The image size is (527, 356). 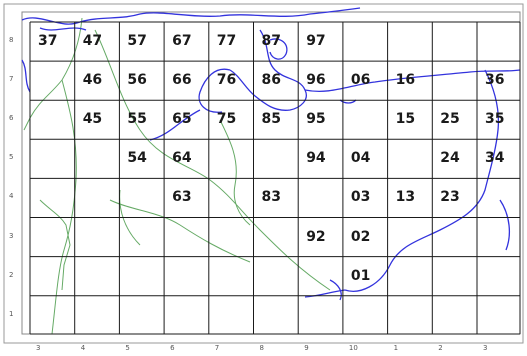 What do you see at coordinates (137, 41) in the screenshot?
I see `grid-cell-label: 57` at bounding box center [137, 41].